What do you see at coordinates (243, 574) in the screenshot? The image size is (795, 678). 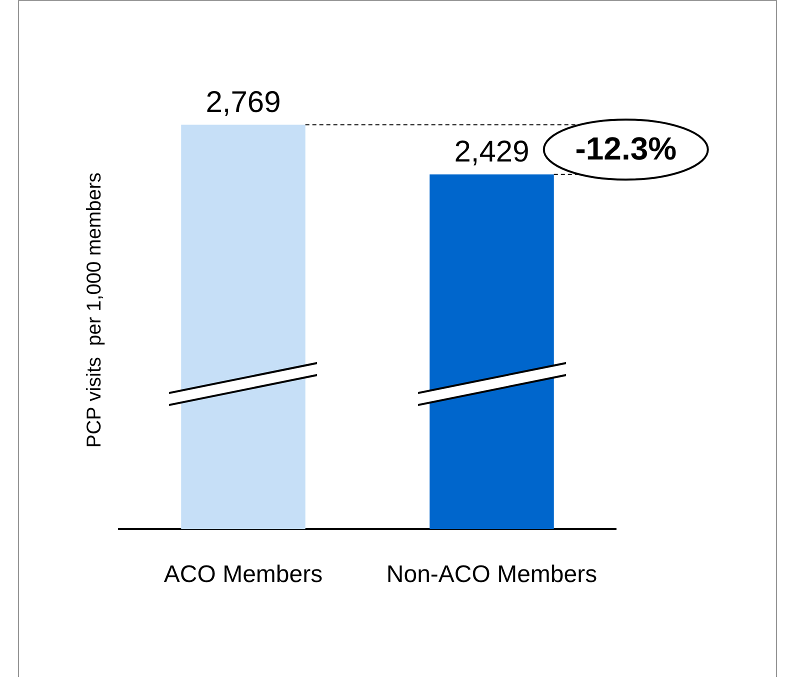 I see `x-tick-label: ACO Members` at bounding box center [243, 574].